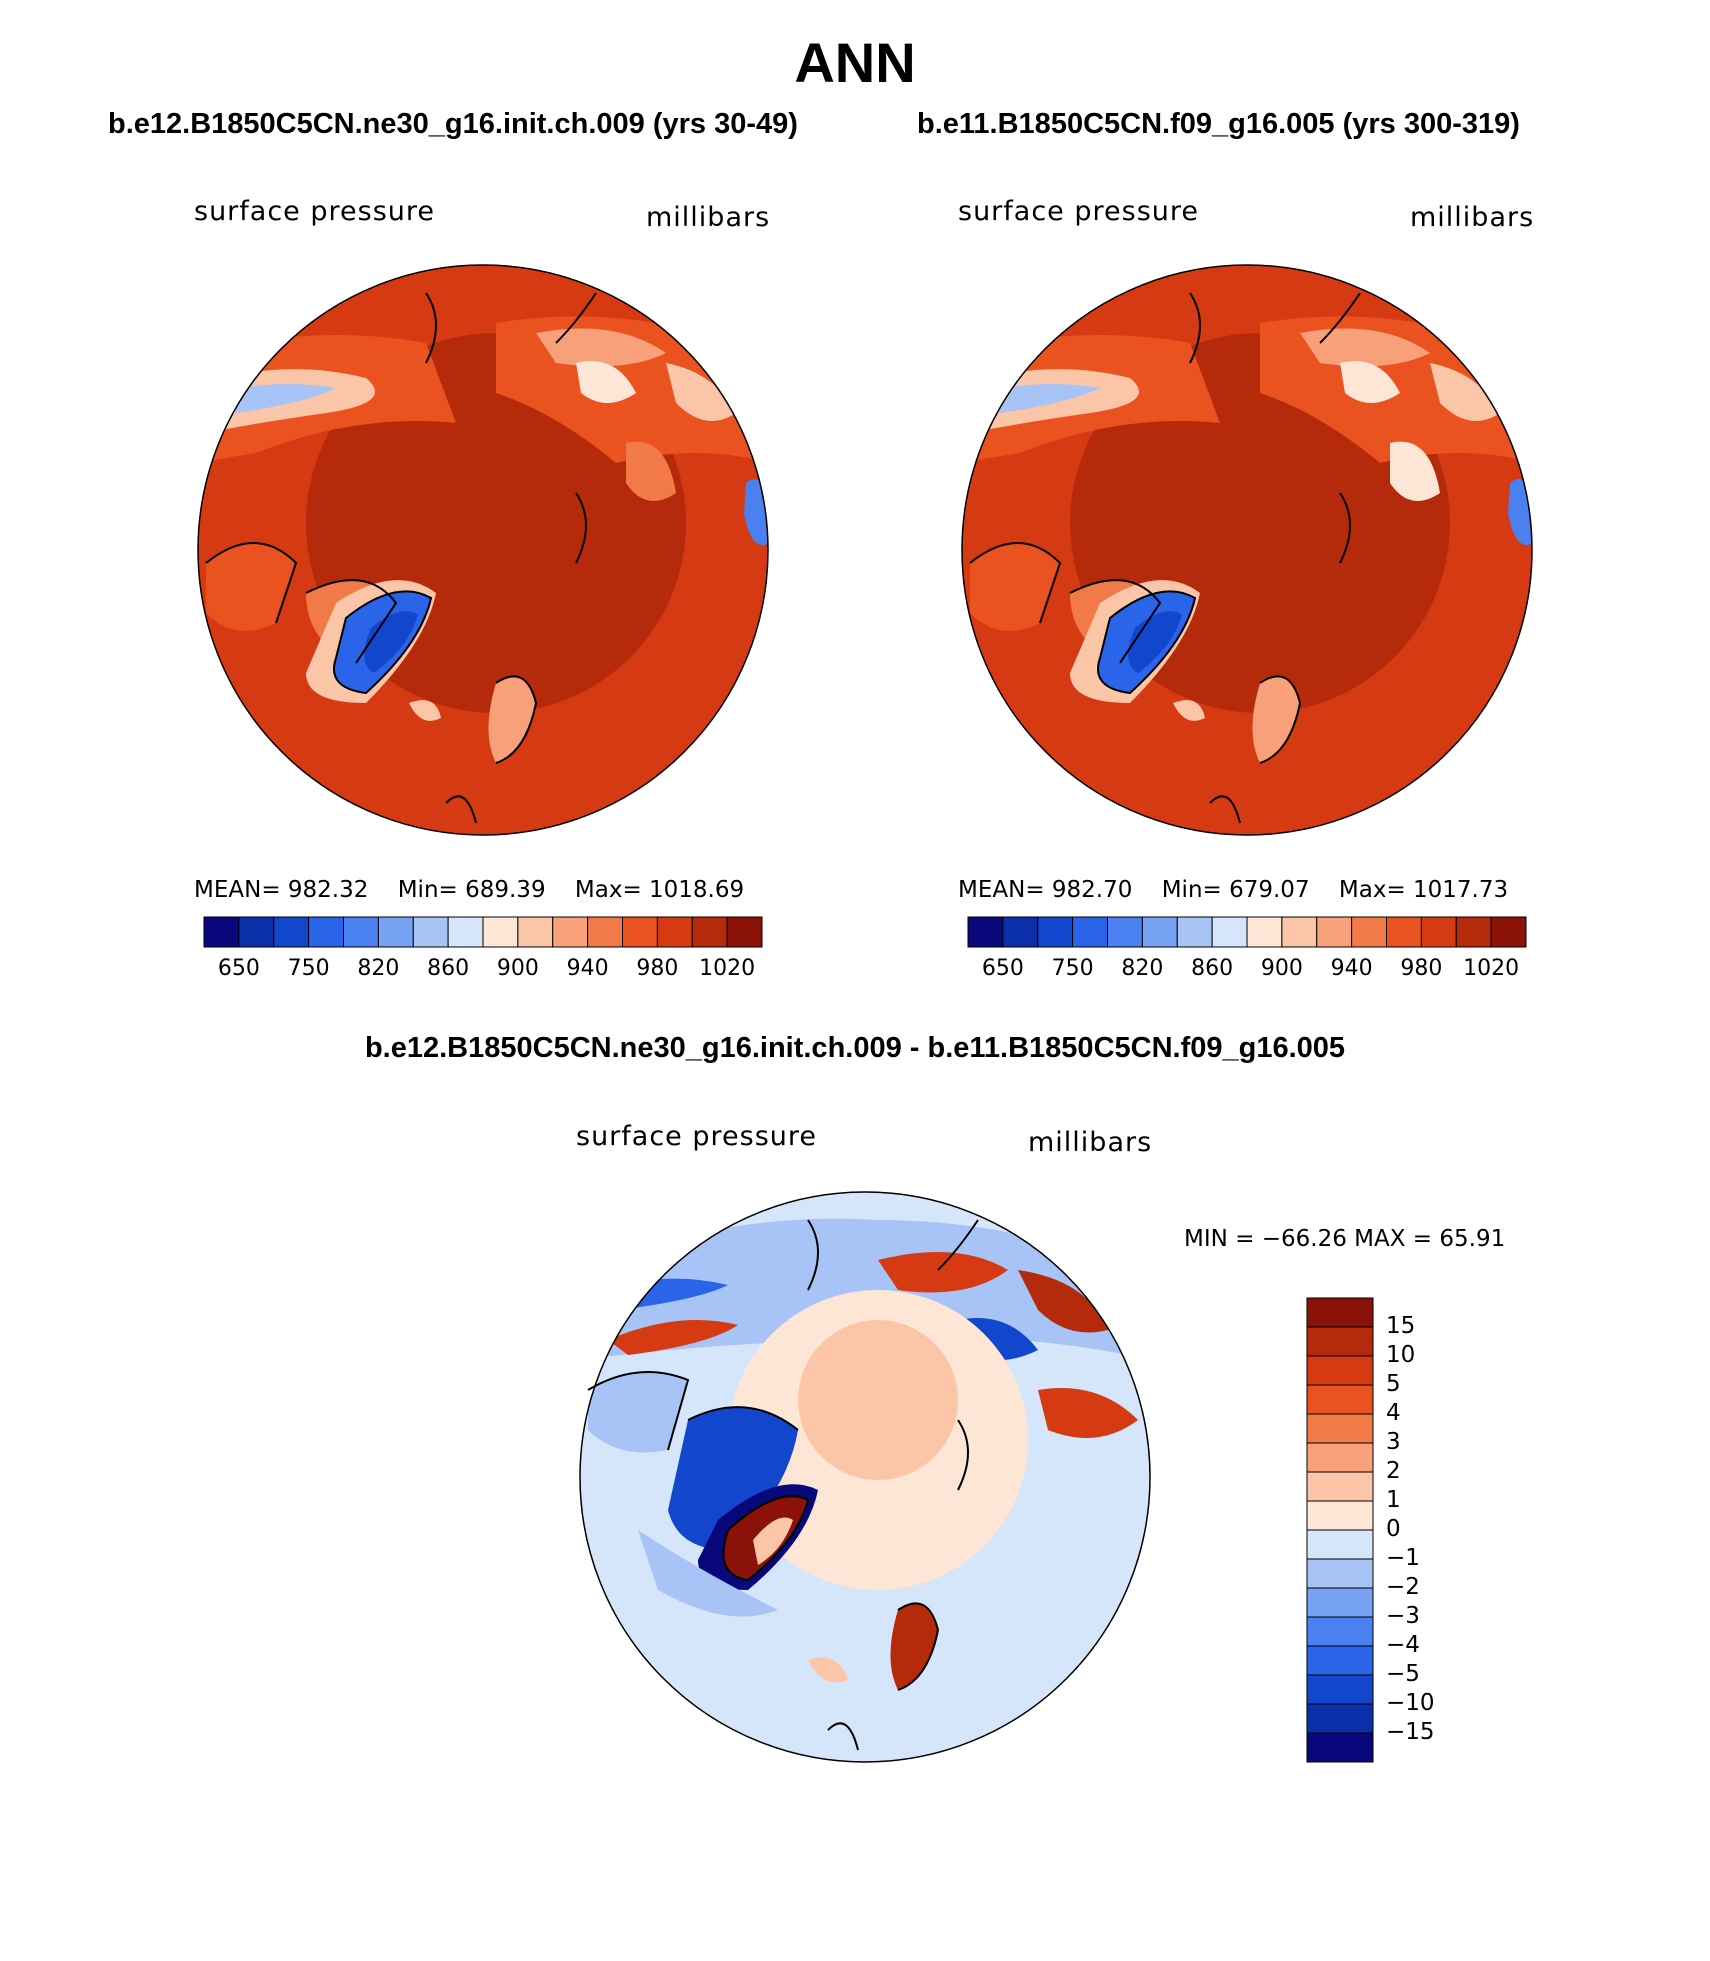  Describe the element at coordinates (1446, 1530) in the screenshot. I see `difference-colorbar-labels: 15 10 5 4 3 2 1 0 −1 −2 −3 −4 −5 −10 −15` at that location.